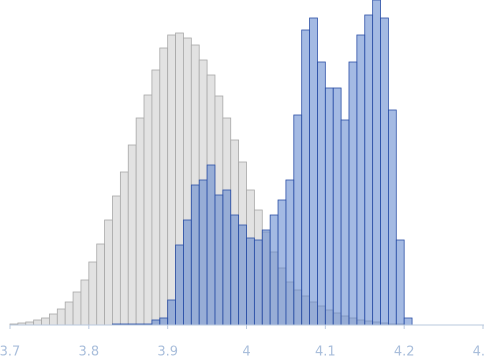  What do you see at coordinates (404, 352) in the screenshot?
I see `x-tick-label: 4.2` at bounding box center [404, 352].